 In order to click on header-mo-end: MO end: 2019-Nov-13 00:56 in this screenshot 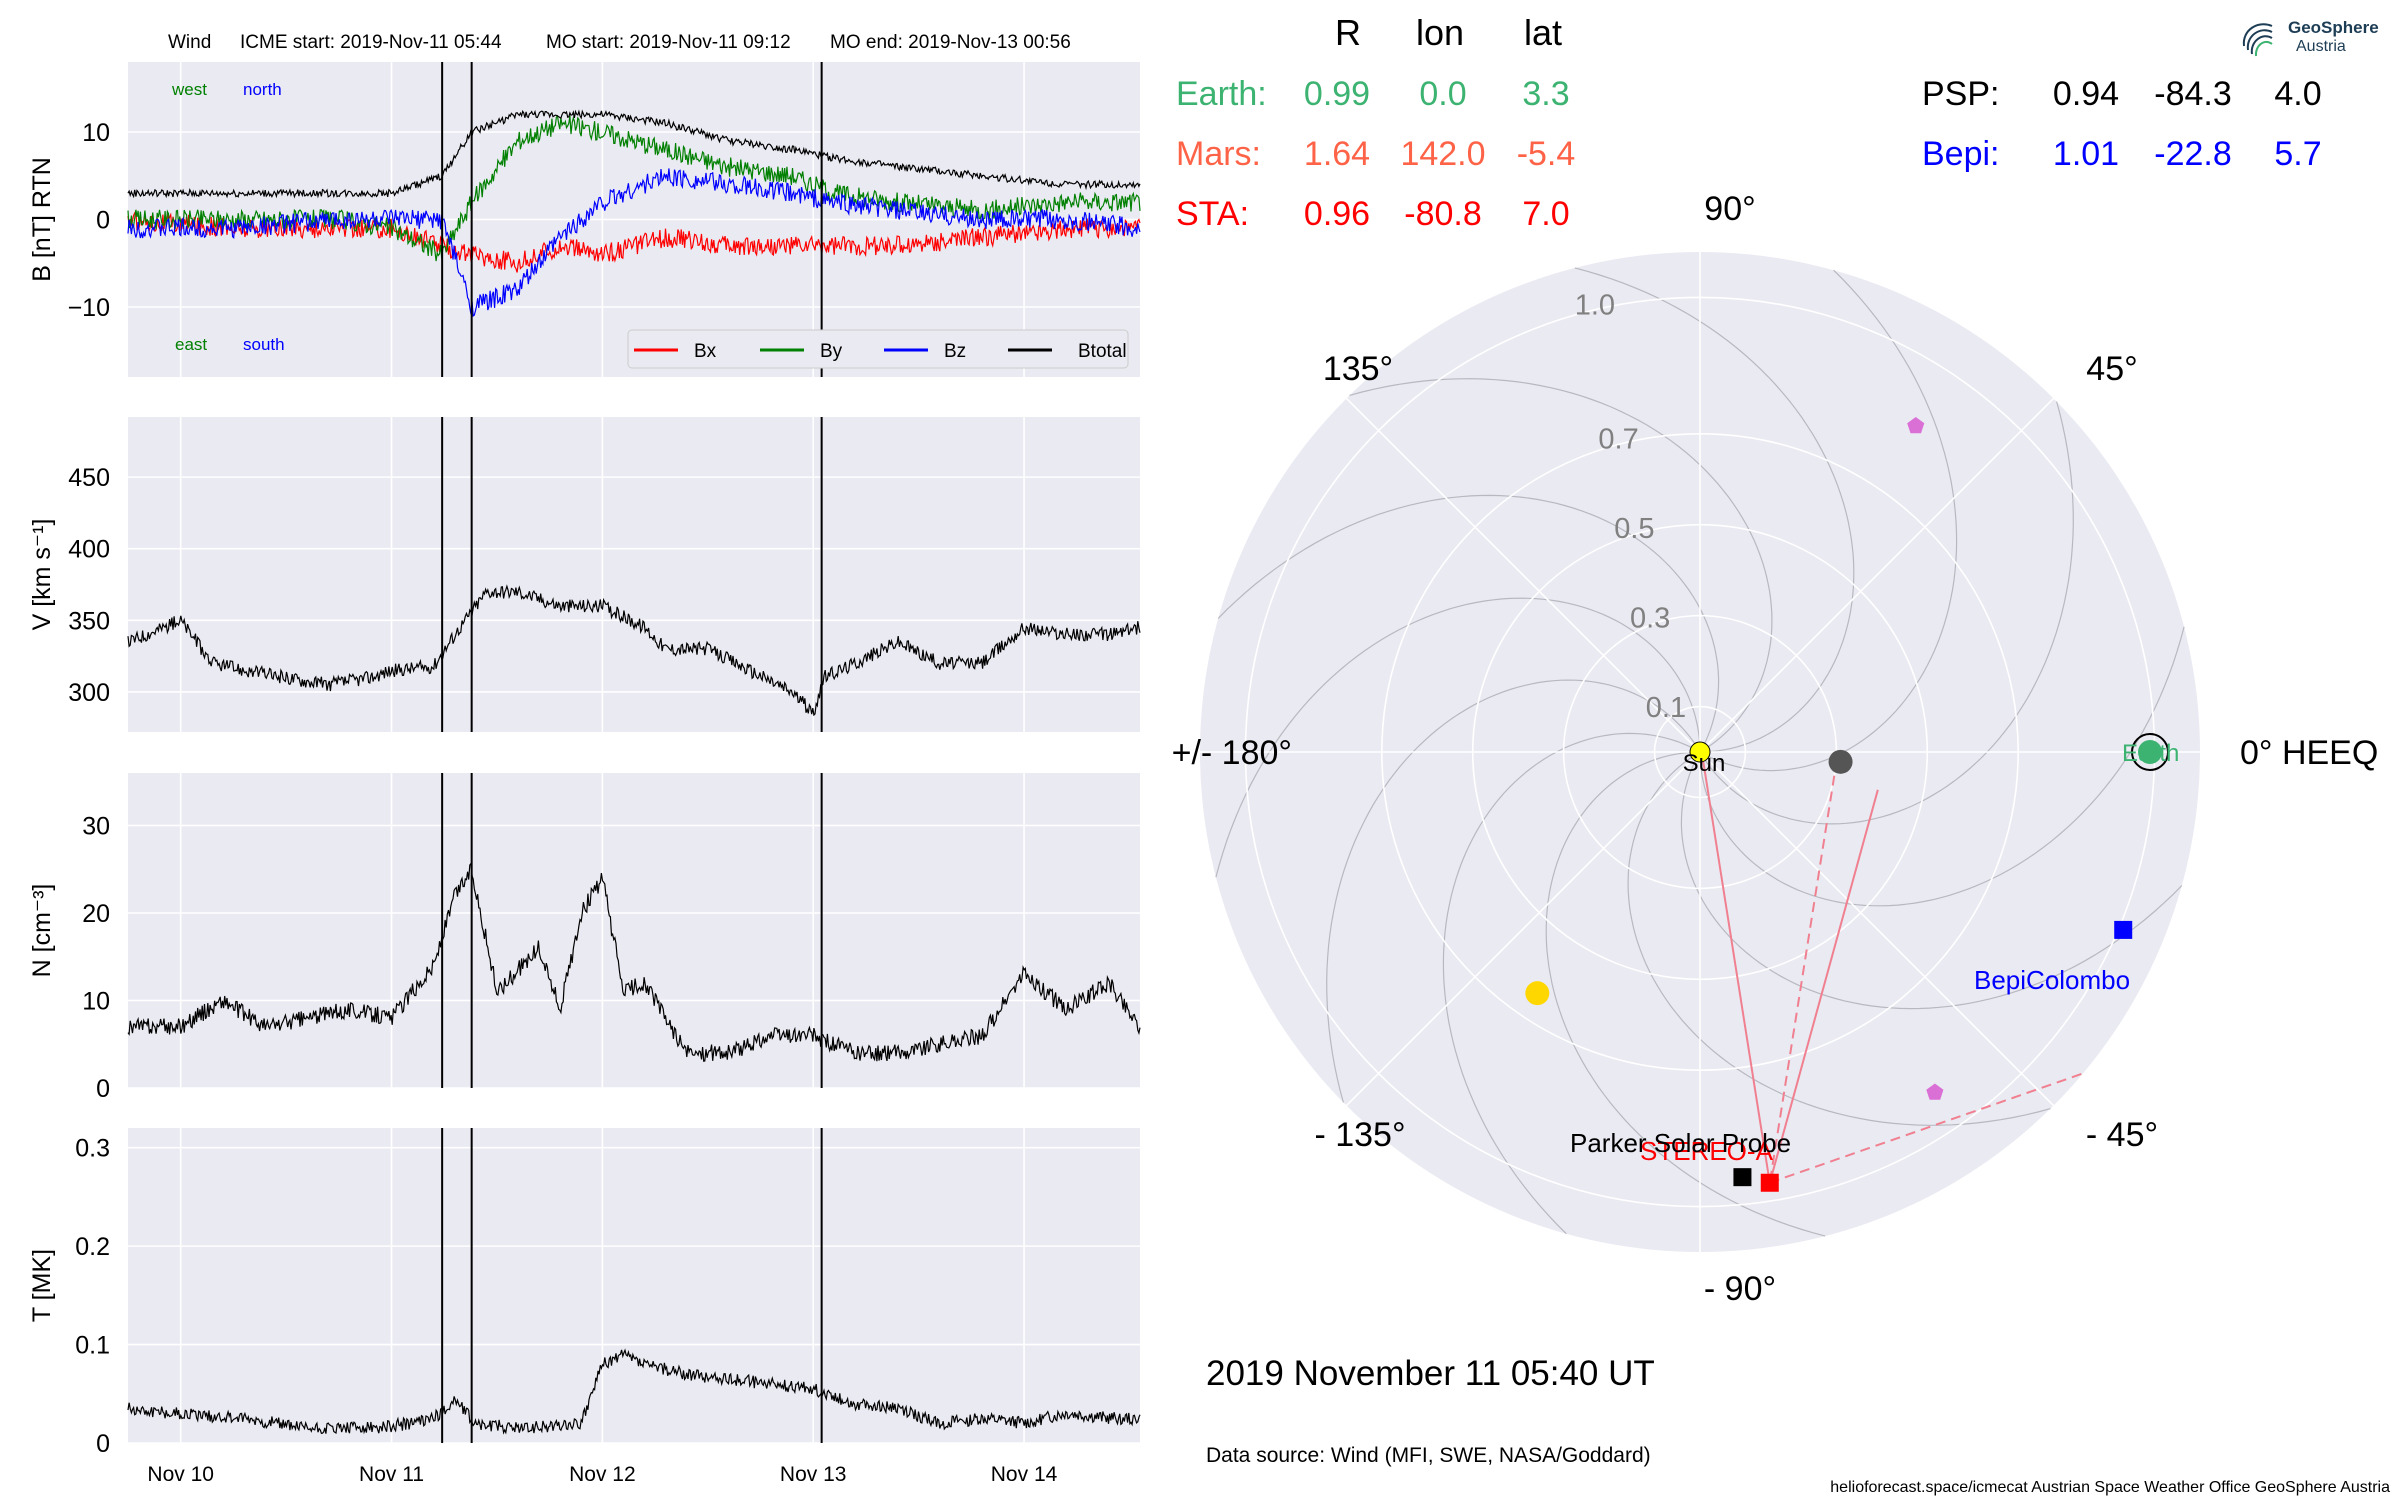, I will do `click(950, 42)`.